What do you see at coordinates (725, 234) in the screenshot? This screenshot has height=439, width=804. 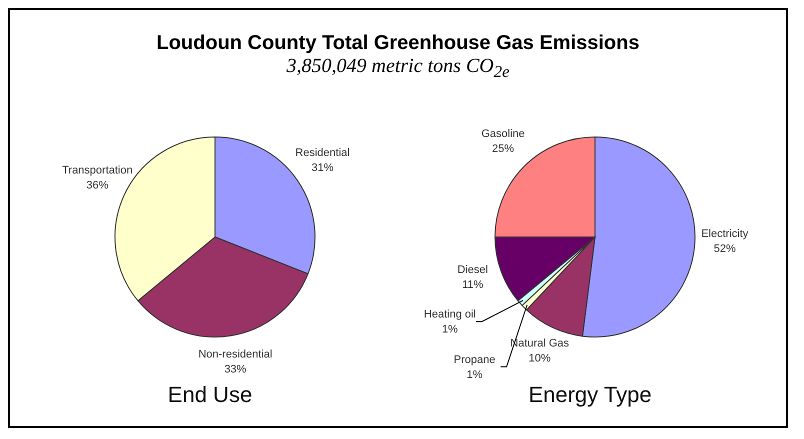 I see `slice-label: Electricity` at bounding box center [725, 234].